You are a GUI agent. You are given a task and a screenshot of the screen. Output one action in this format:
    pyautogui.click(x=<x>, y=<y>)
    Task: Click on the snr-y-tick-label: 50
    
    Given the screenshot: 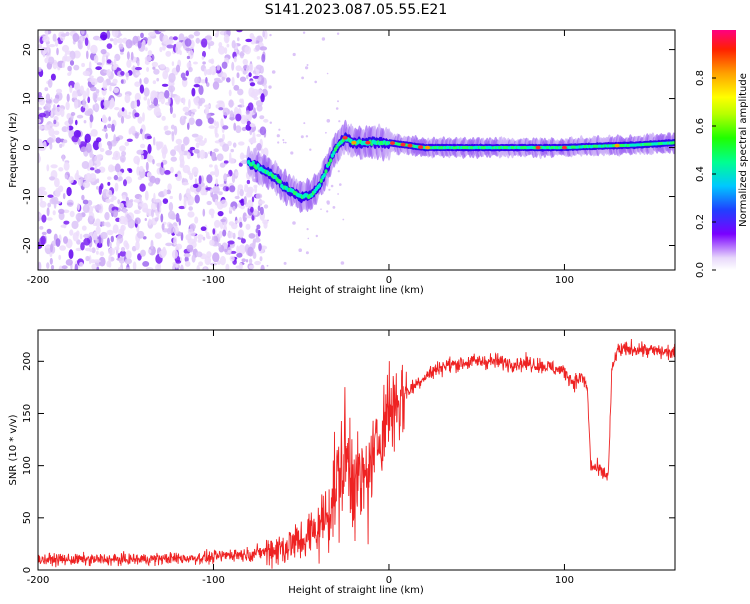 What is the action you would take?
    pyautogui.click(x=27, y=517)
    